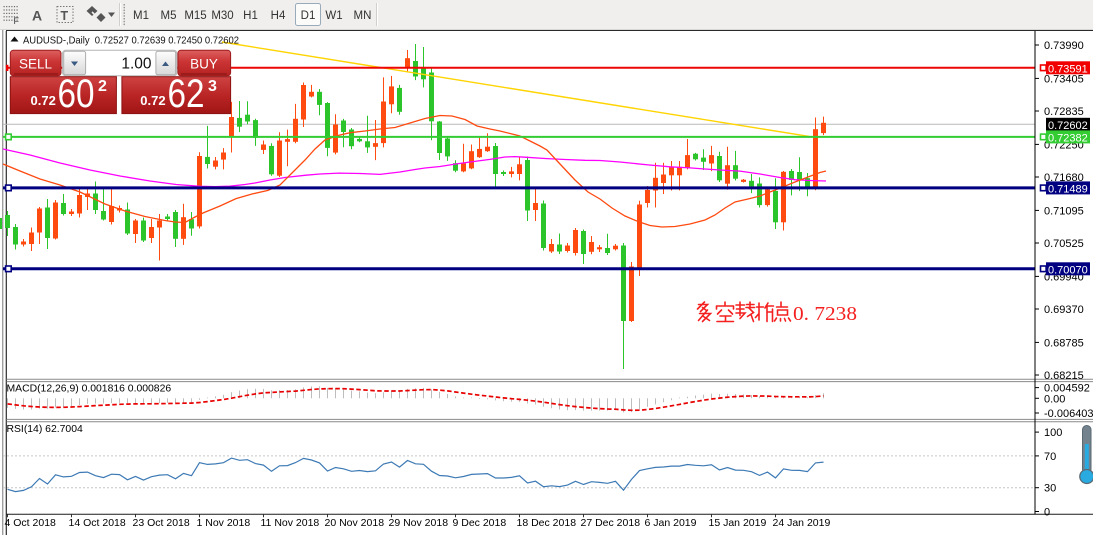  Describe the element at coordinates (65, 16) in the screenshot. I see `svg-text: T` at that location.